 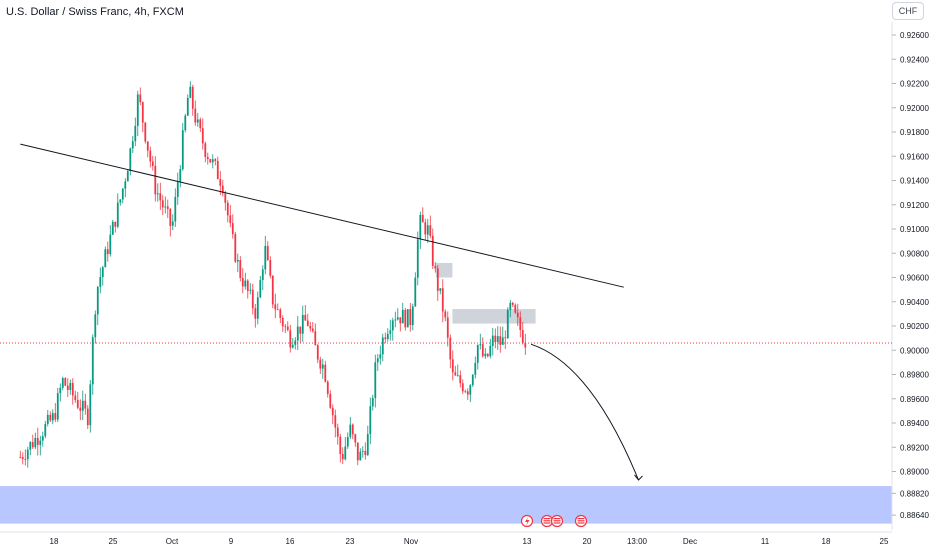 I want to click on projection-arrow, so click(x=584, y=412).